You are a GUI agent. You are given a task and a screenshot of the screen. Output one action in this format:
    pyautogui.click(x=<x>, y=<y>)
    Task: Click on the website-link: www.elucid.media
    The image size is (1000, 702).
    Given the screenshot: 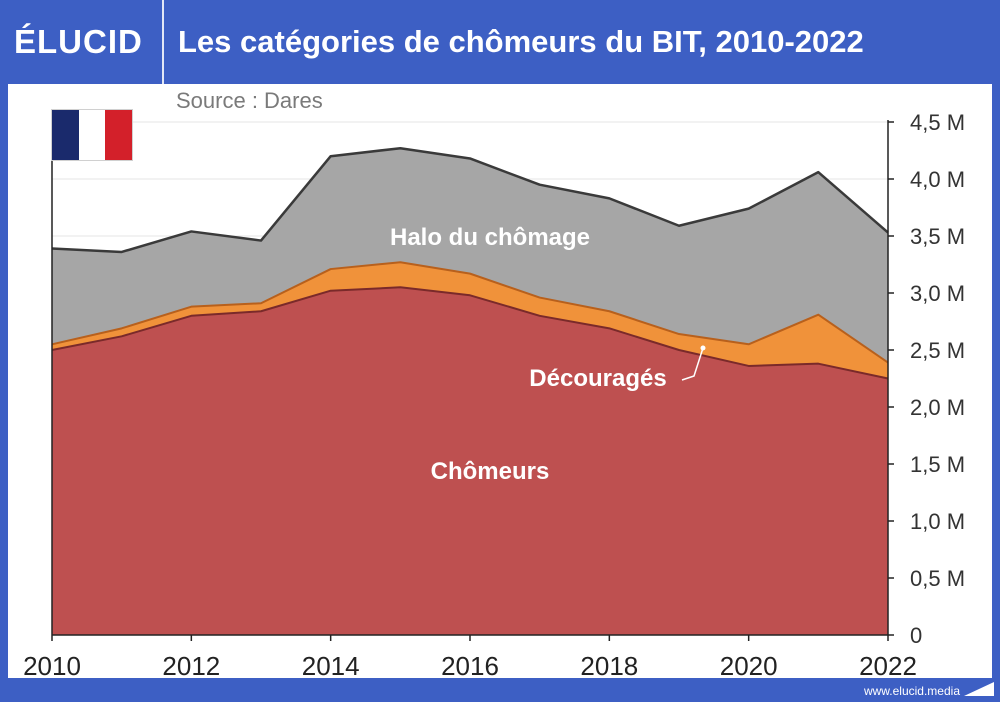 What is the action you would take?
    pyautogui.click(x=911, y=691)
    